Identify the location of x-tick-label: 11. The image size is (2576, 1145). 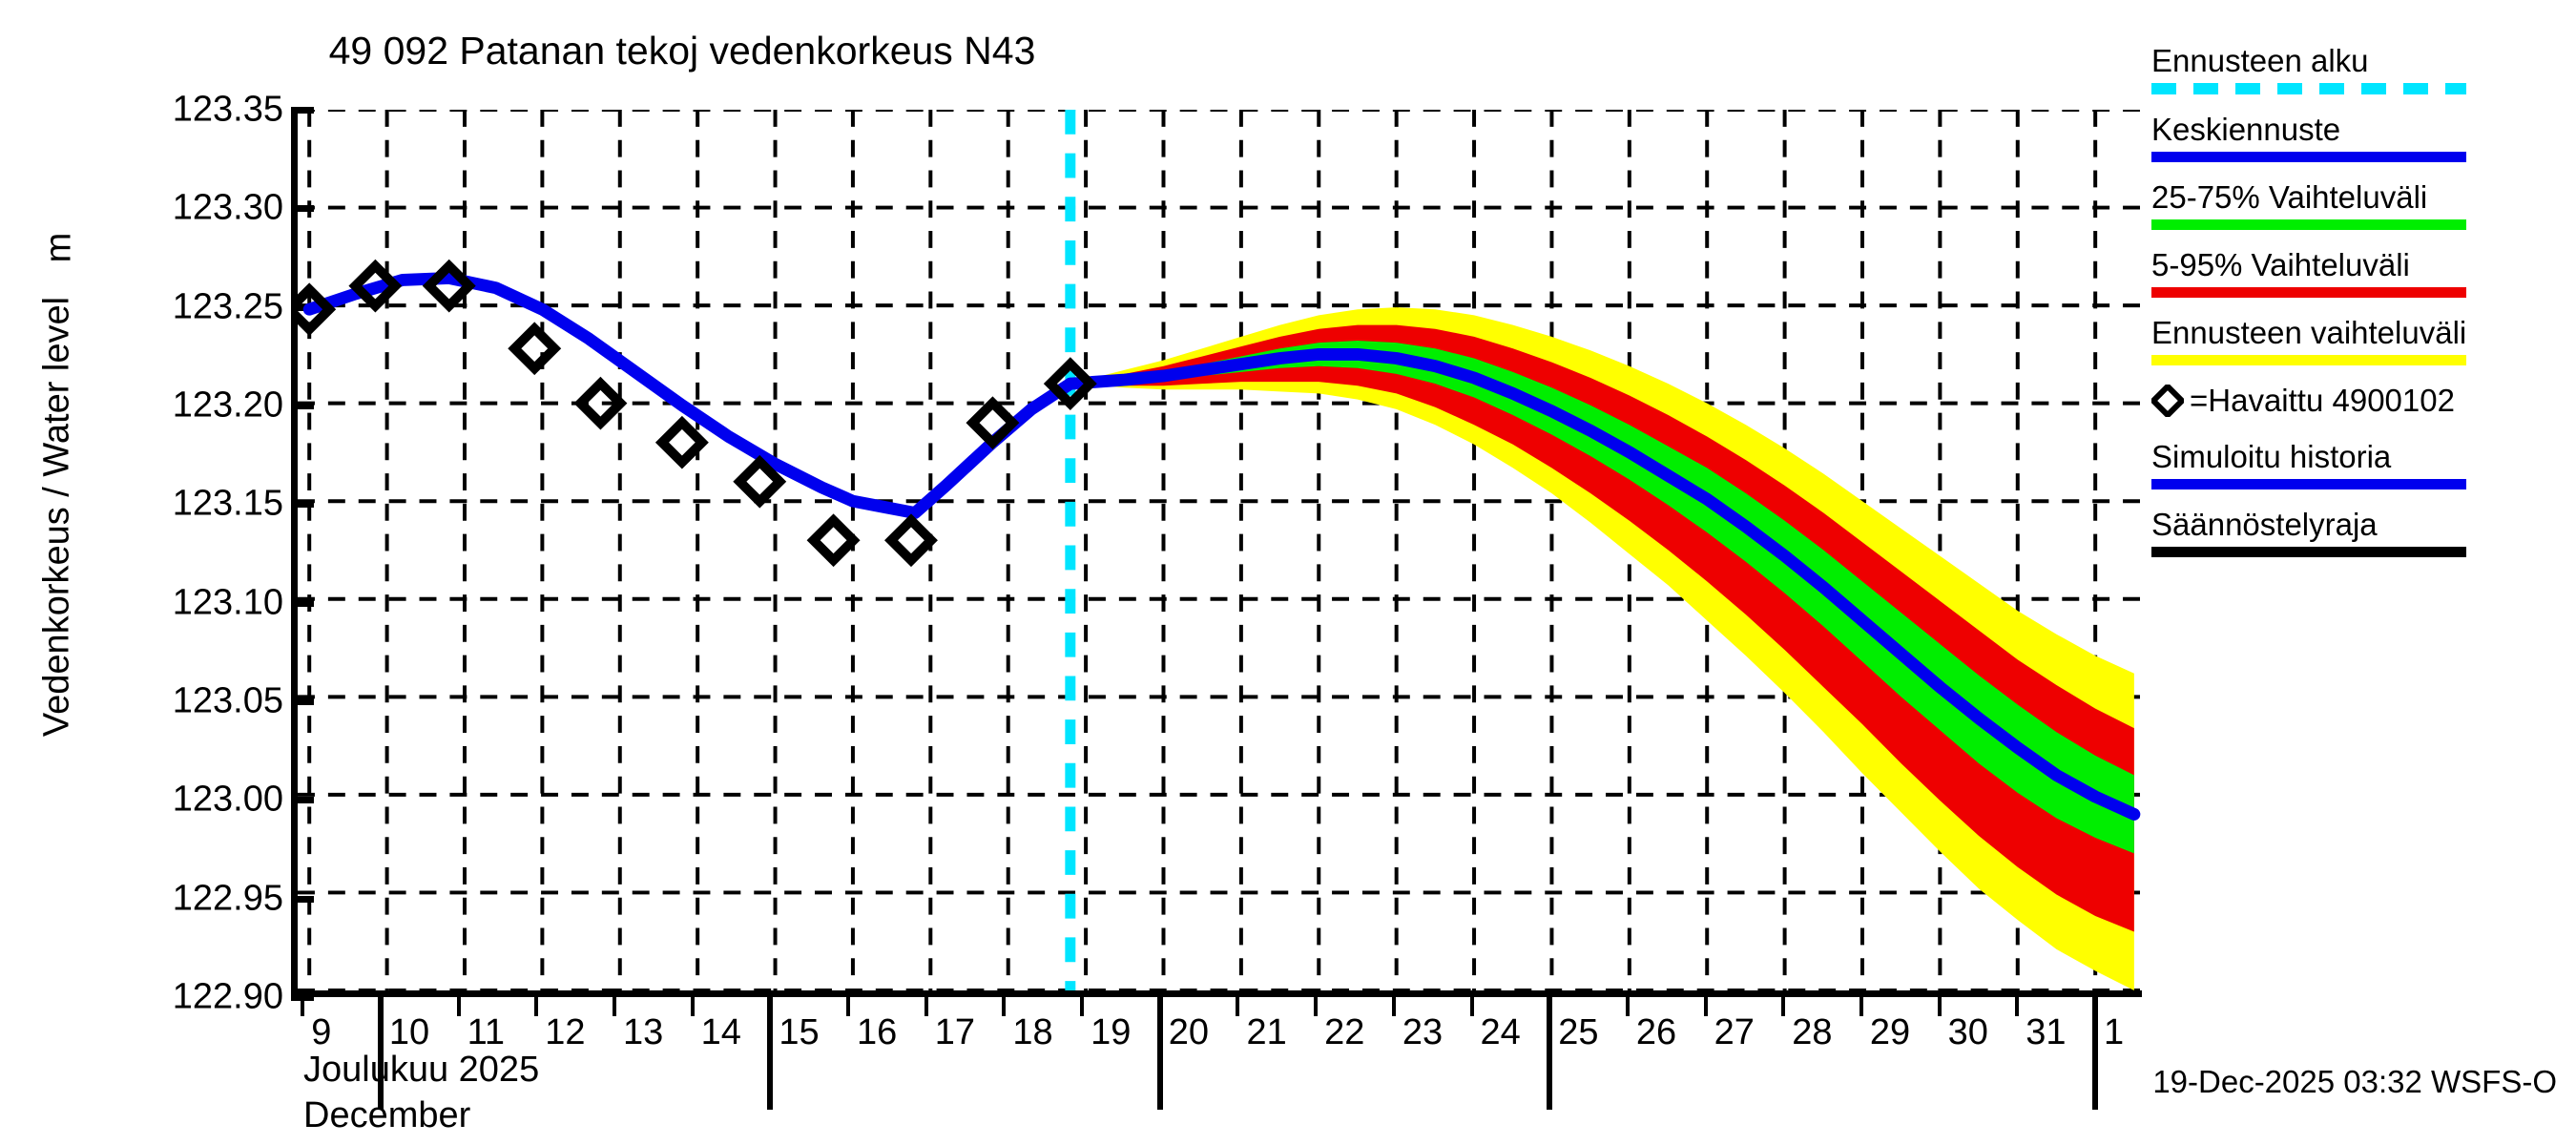
(486, 1032).